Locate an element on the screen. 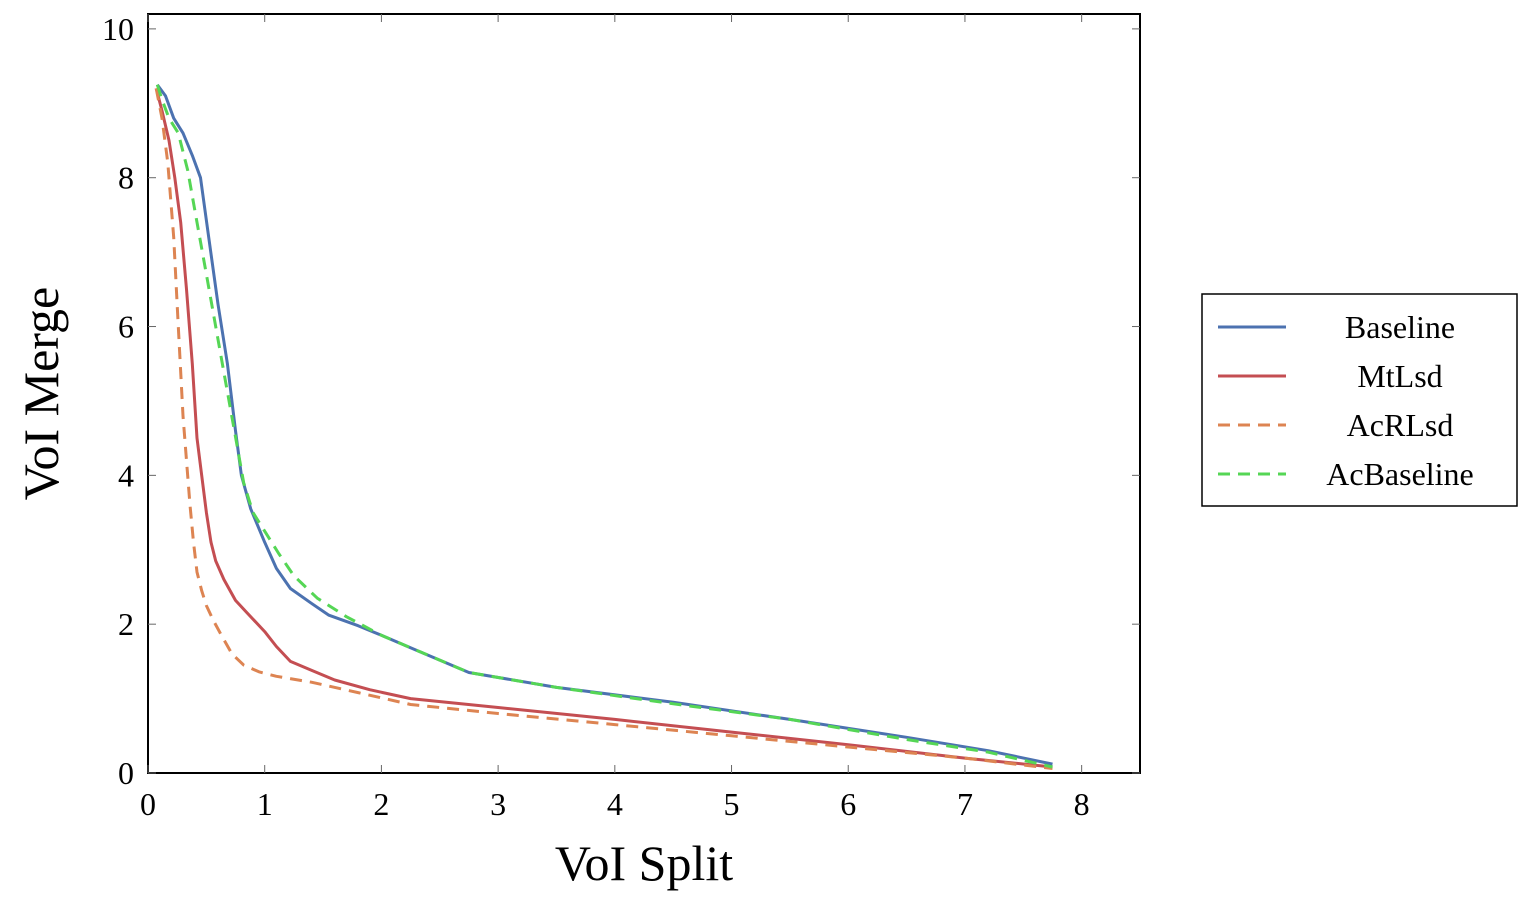 The width and height of the screenshot is (1518, 907). legend-item-mtlsd: MtLsd is located at coordinates (1330, 376).